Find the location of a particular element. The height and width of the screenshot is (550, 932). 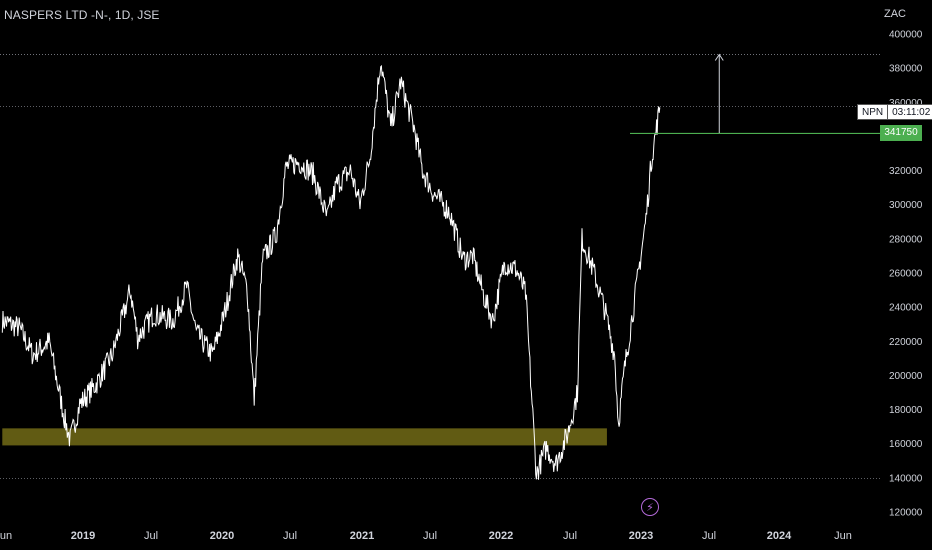

symbol-countdown-label: NPN 03:11:02 is located at coordinates (894, 112).